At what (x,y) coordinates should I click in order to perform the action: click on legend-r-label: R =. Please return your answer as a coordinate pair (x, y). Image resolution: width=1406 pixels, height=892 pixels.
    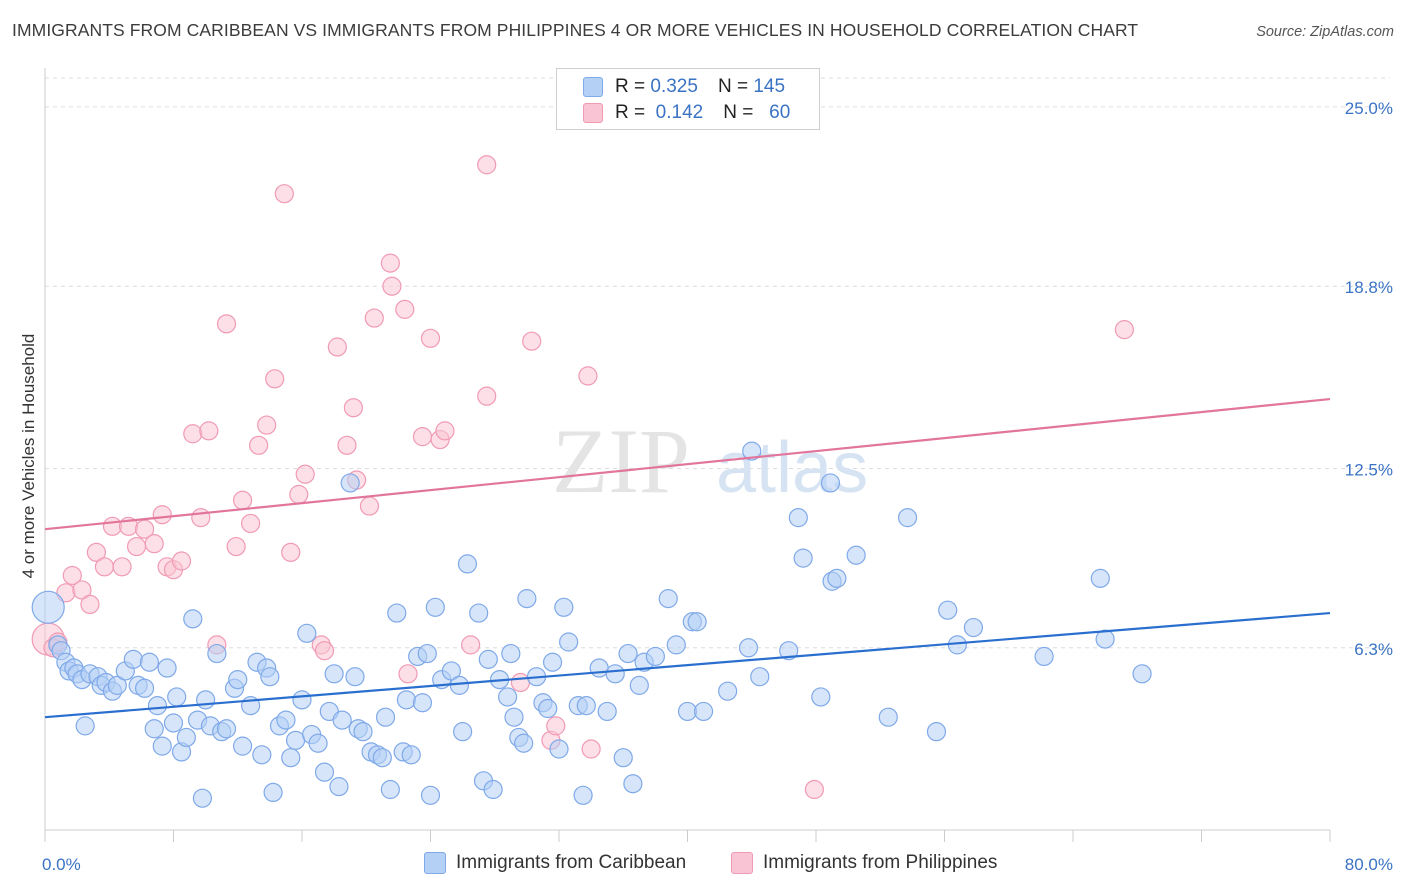
    Looking at the image, I should click on (630, 86).